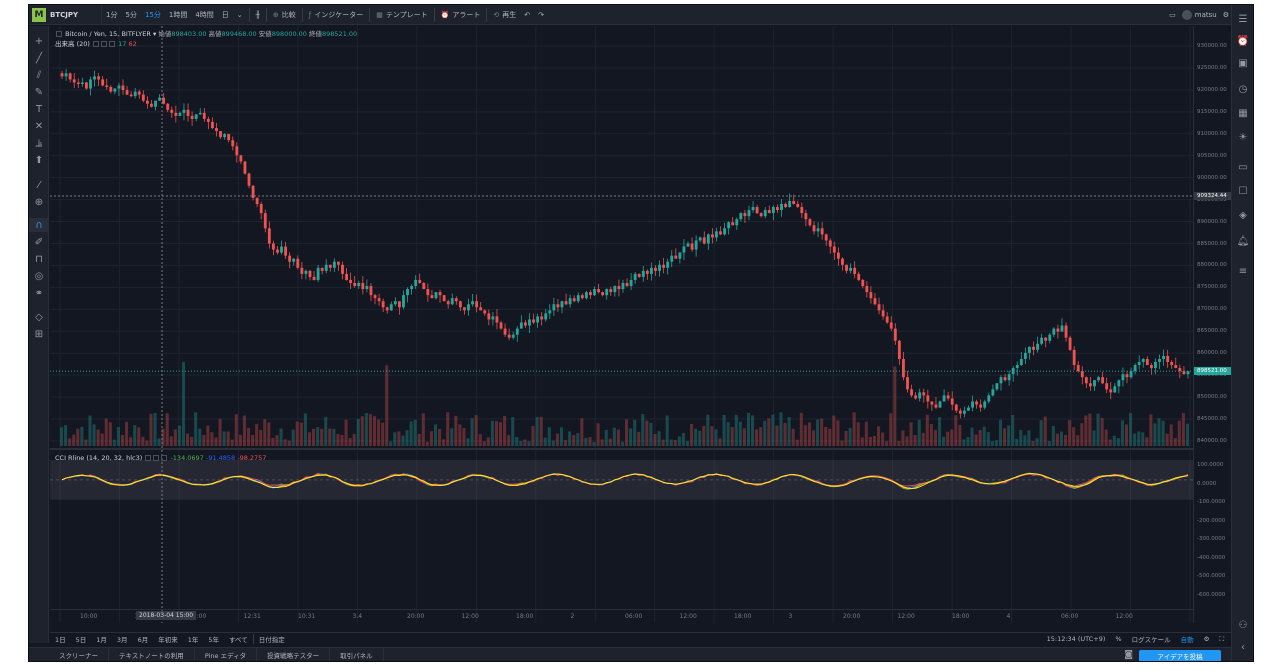  Describe the element at coordinates (131, 14) in the screenshot. I see `interval-5m-button: 5分` at that location.